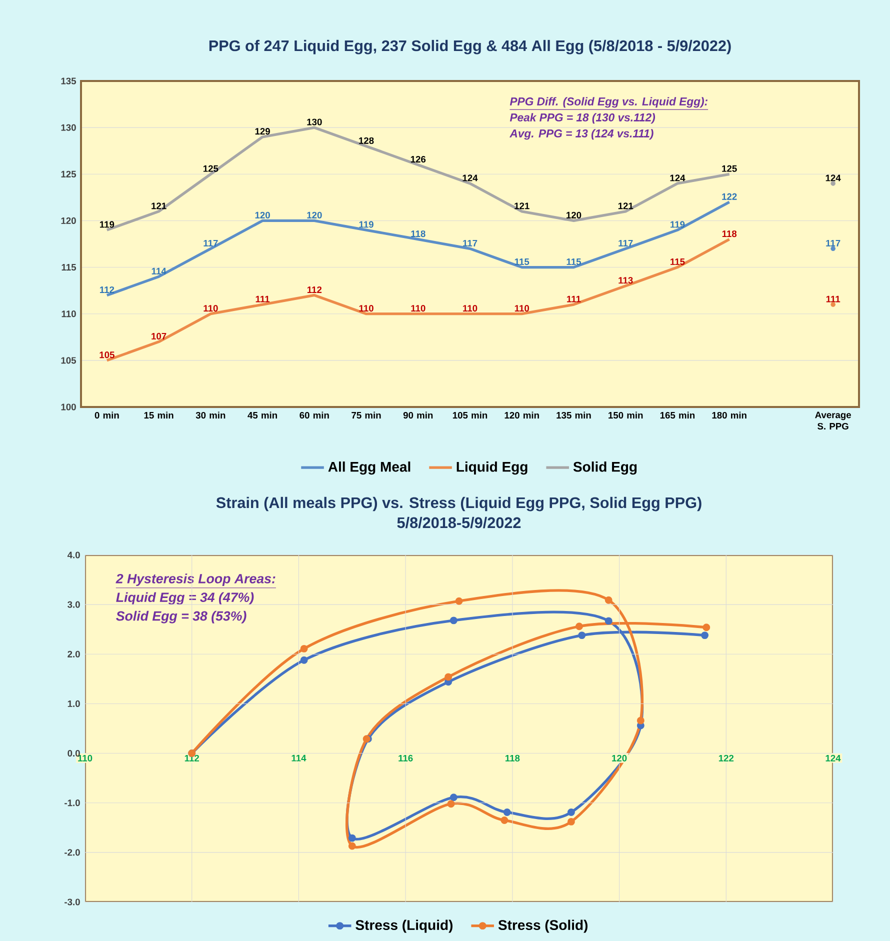  What do you see at coordinates (625, 415) in the screenshot?
I see `x-tick-label: 150 min` at bounding box center [625, 415].